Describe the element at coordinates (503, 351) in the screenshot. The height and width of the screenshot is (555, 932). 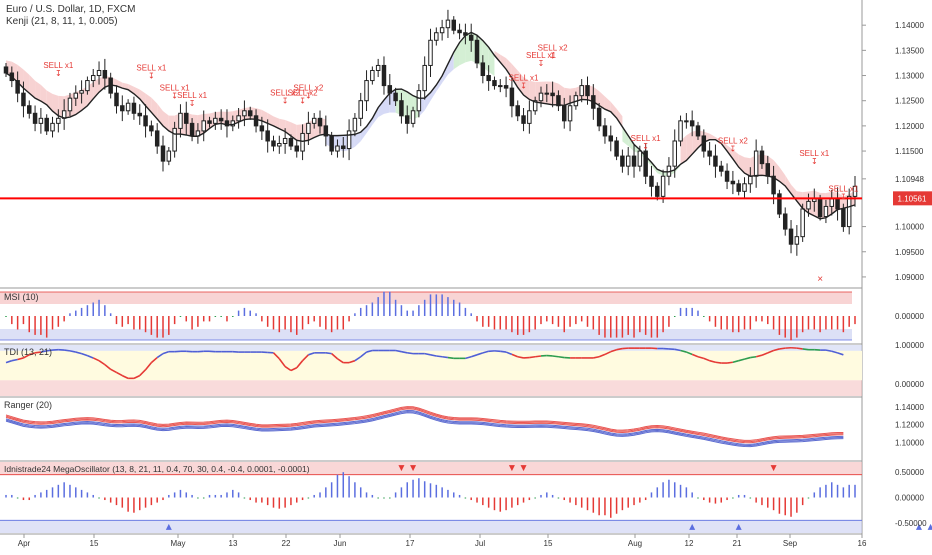
I see `tdi-line-segment` at that location.